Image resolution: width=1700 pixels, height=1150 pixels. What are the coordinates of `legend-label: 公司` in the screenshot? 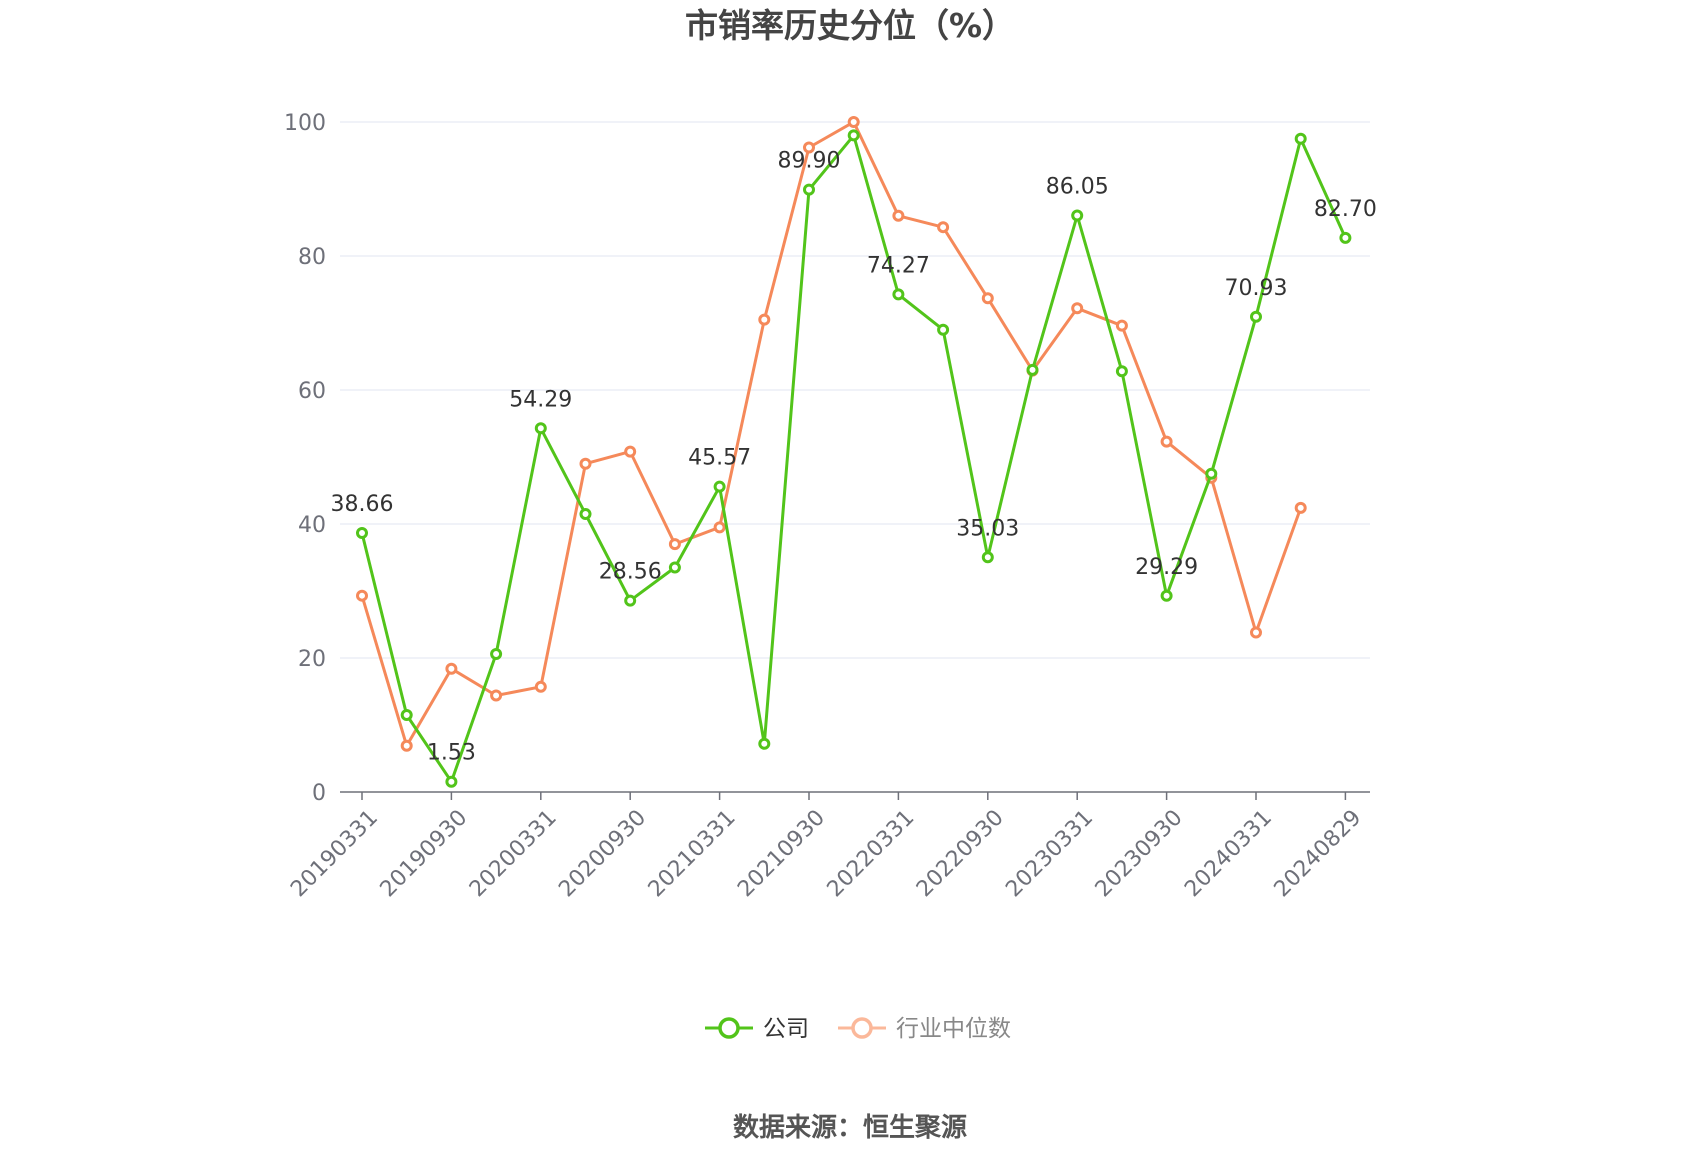 It's located at (786, 1029).